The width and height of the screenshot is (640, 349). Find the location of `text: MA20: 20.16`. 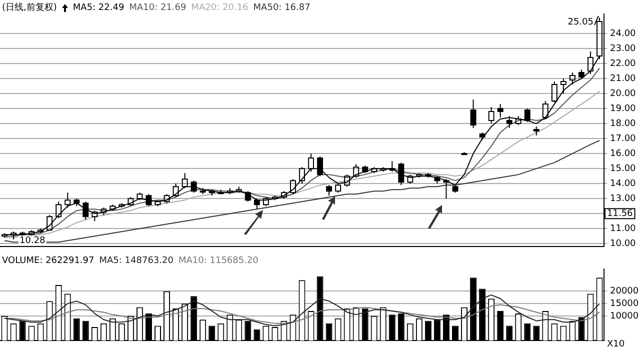

text: MA20: 20.16 is located at coordinates (219, 7).